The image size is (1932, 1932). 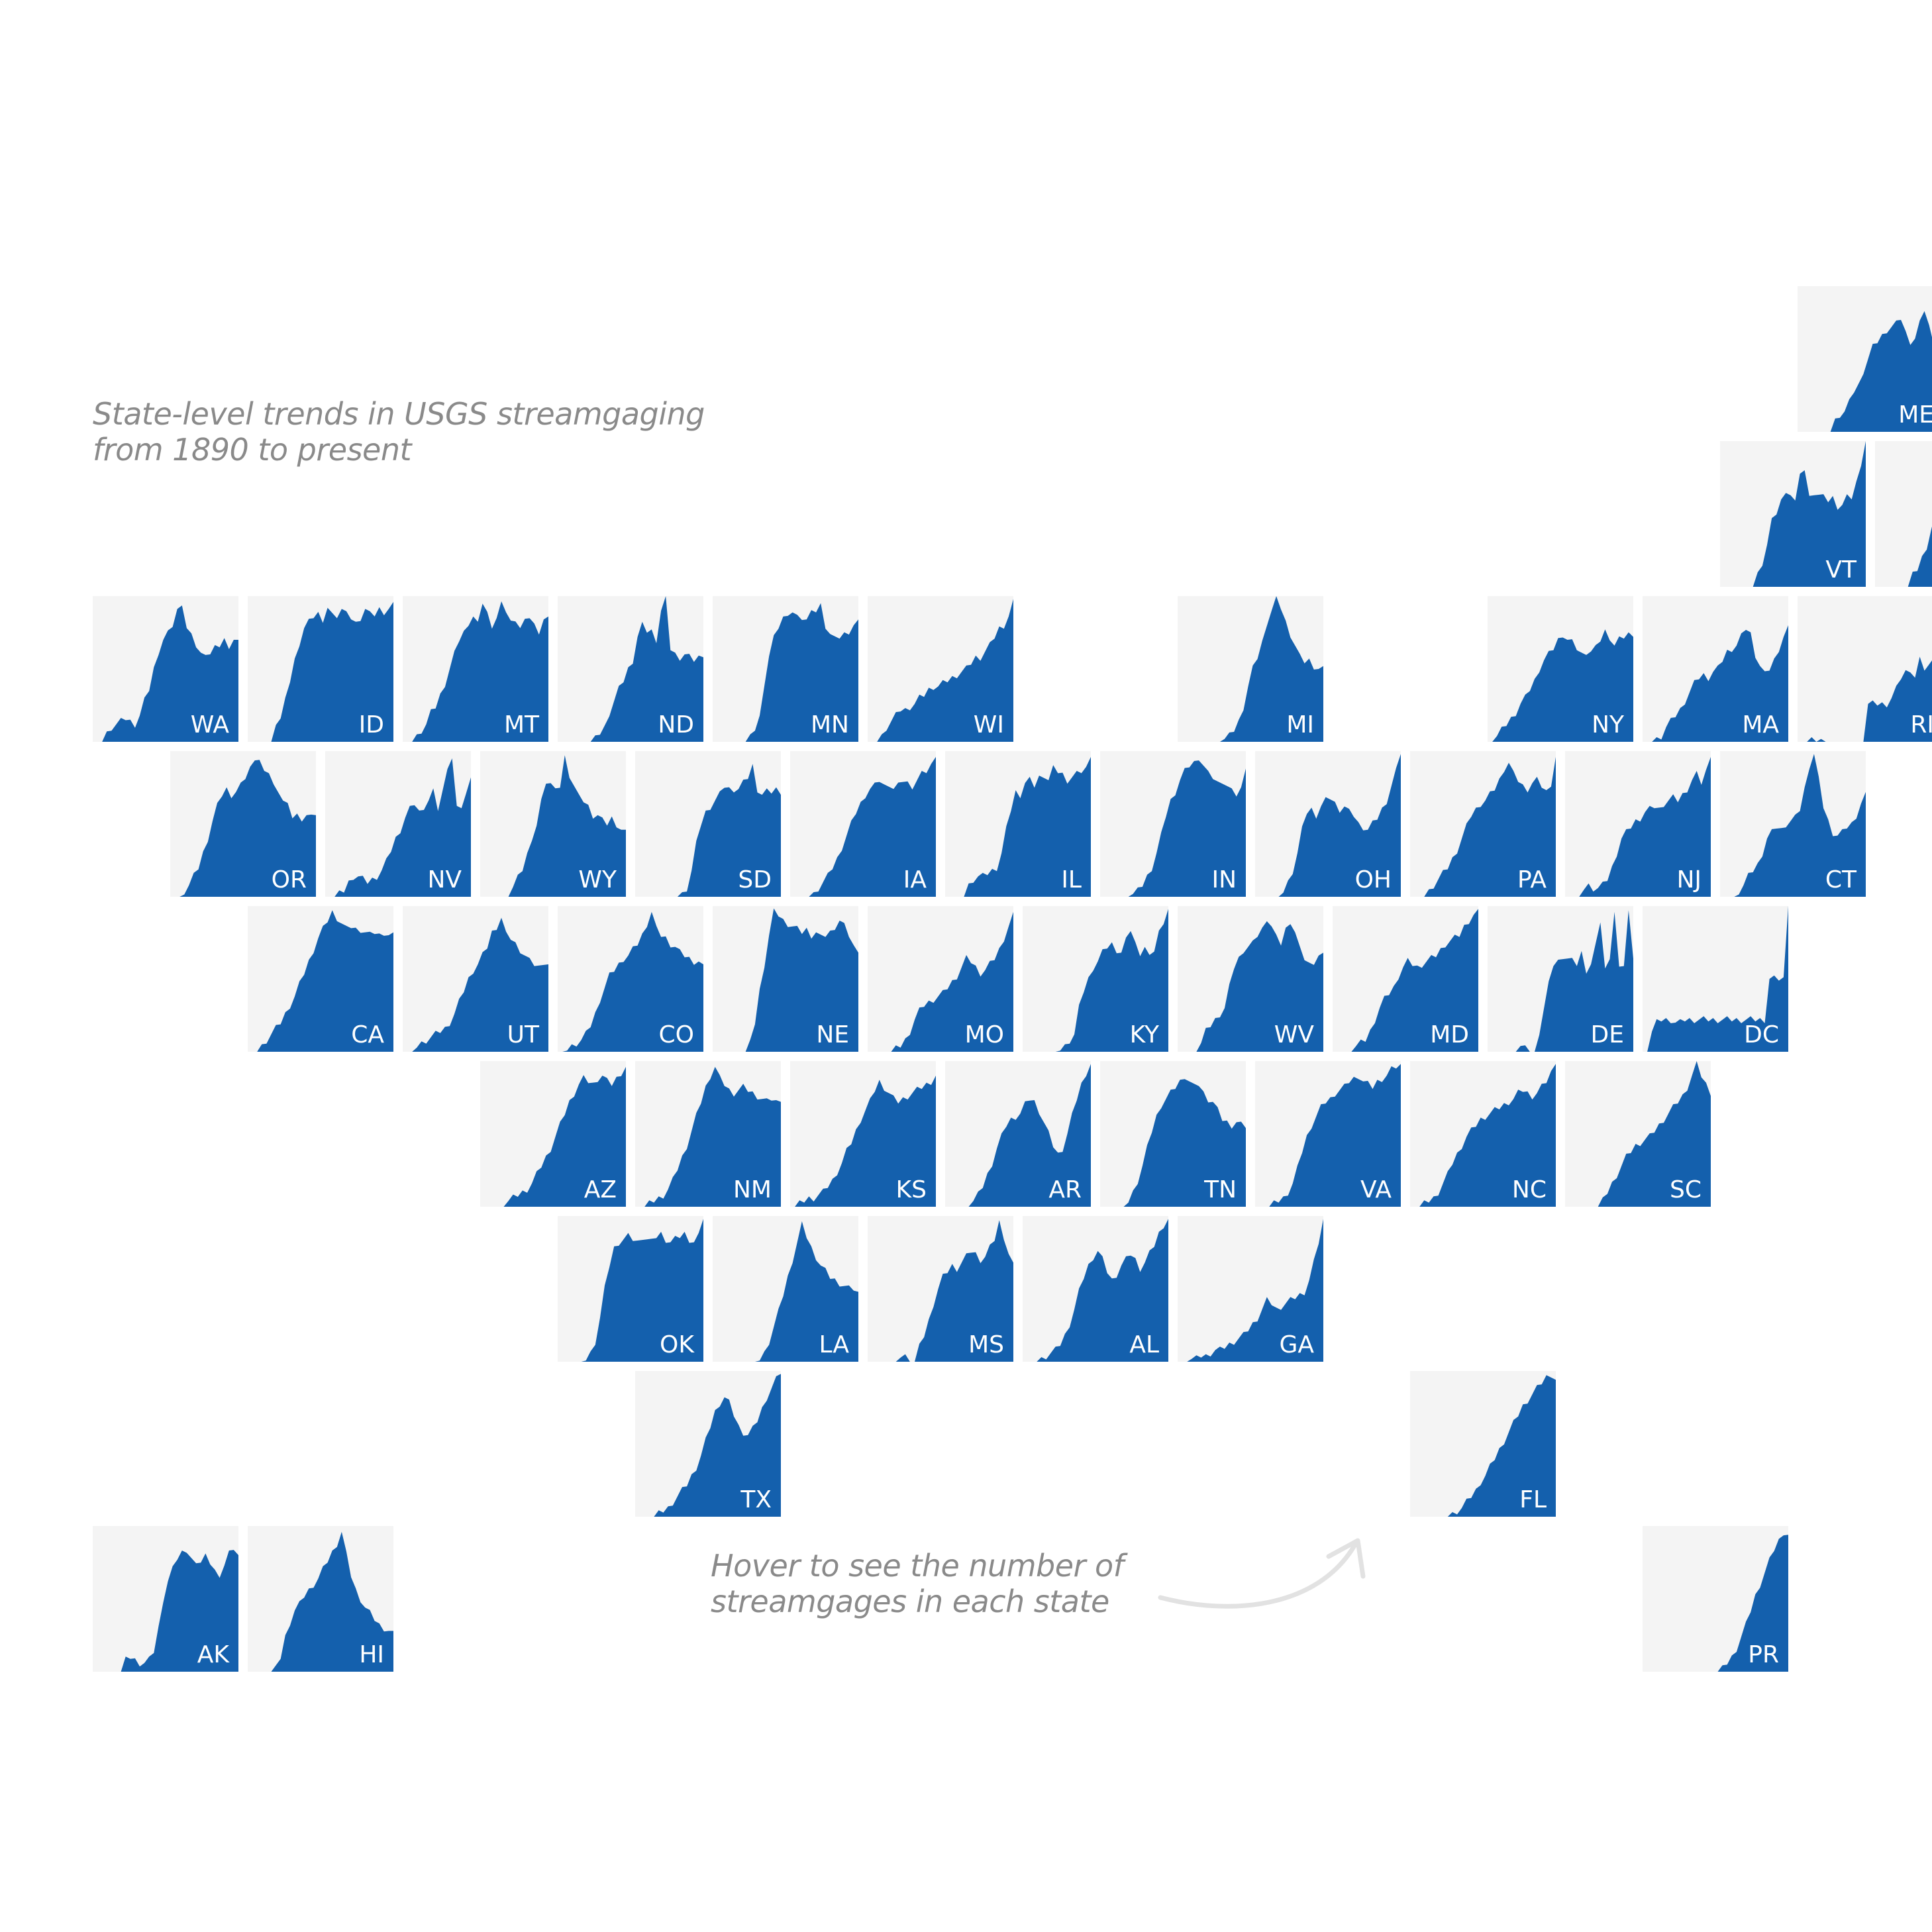 I want to click on state-label: CT, so click(x=1841, y=879).